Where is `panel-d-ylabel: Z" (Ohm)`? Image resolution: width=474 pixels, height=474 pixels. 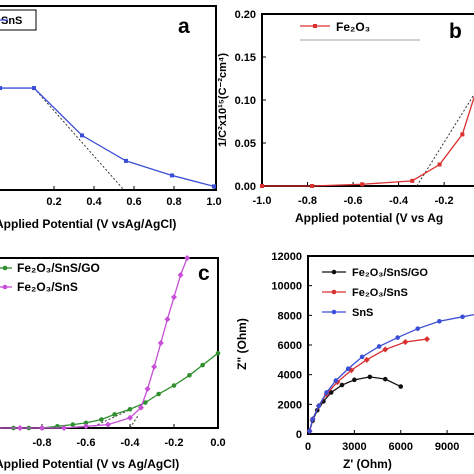
panel-d-ylabel: Z" (Ohm) is located at coordinates (242, 344).